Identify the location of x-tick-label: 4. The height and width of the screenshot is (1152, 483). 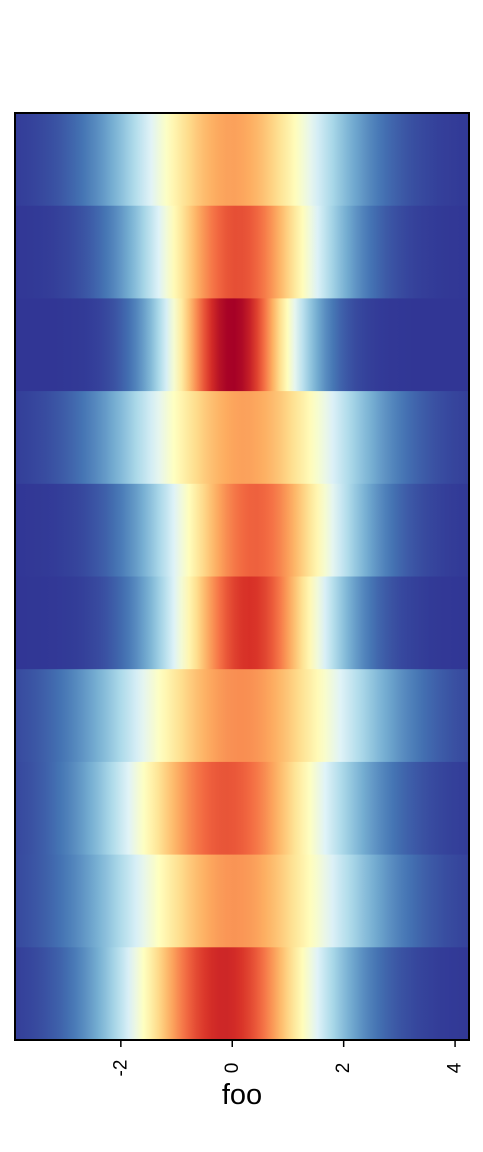
(455, 1067).